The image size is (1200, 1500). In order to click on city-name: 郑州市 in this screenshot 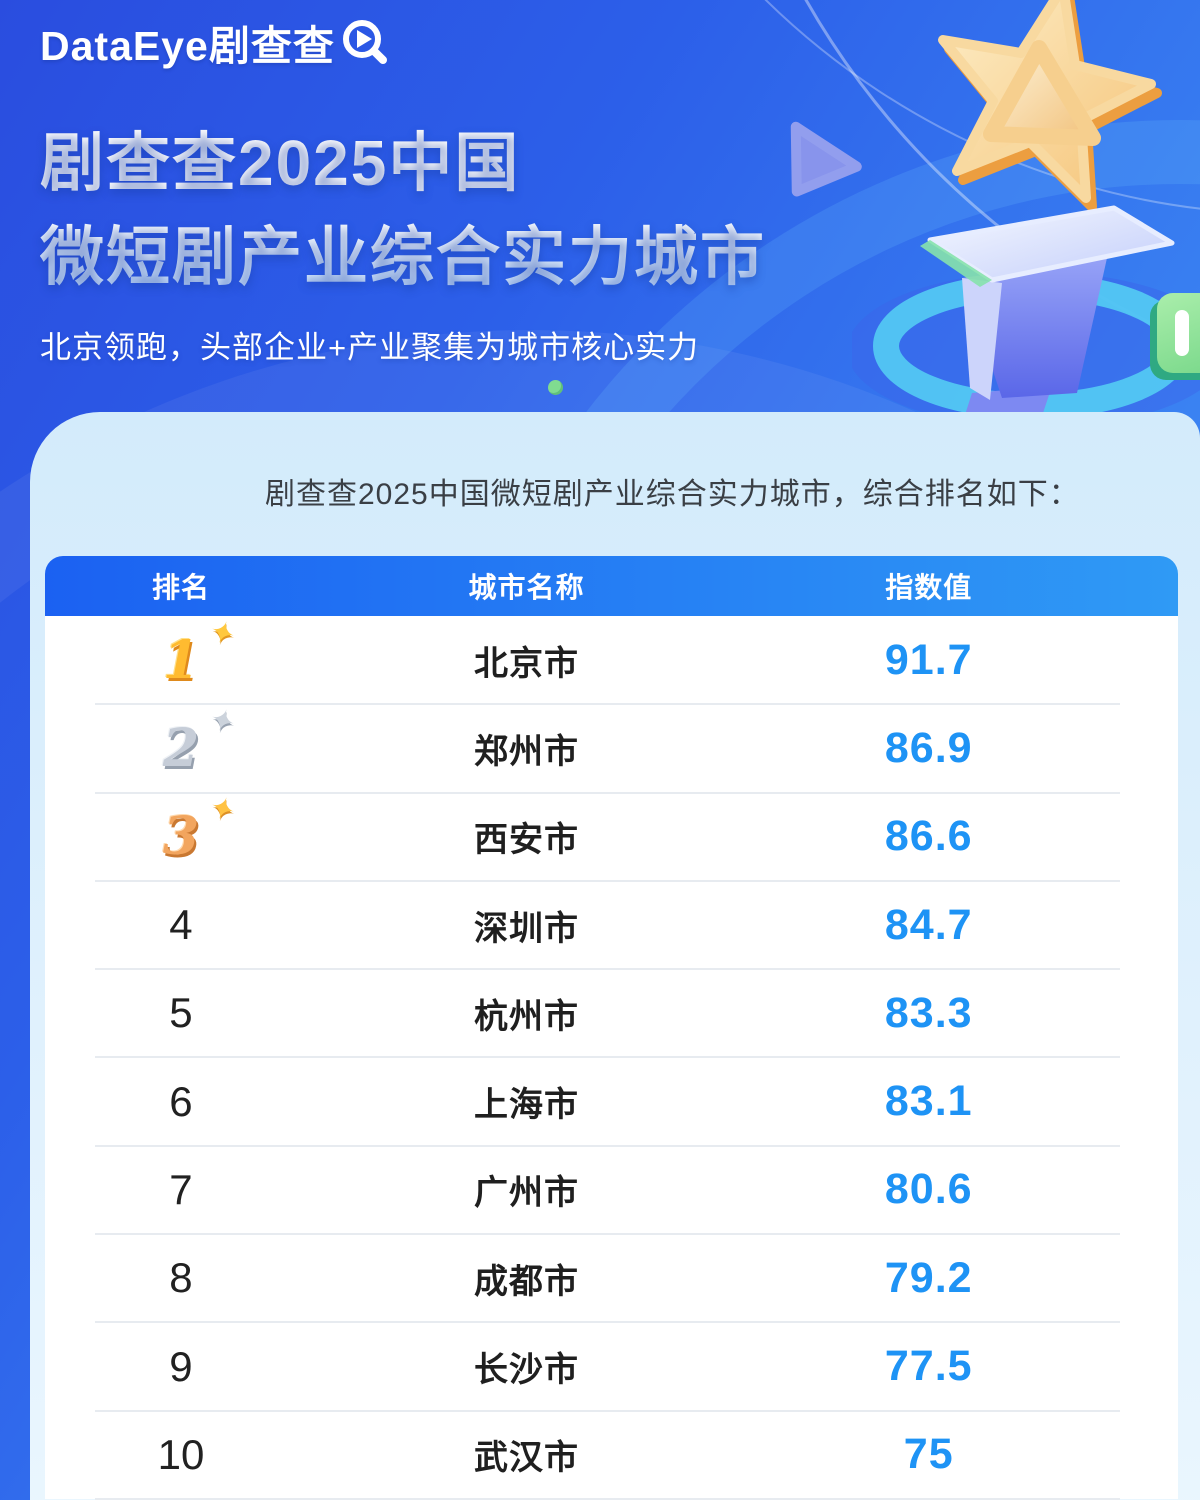, I will do `click(526, 751)`.